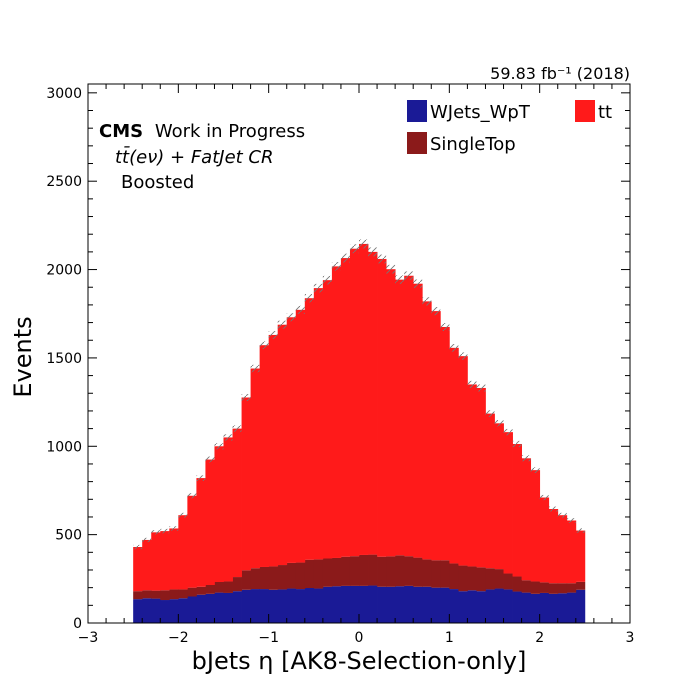 Image resolution: width=700 pixels, height=700 pixels. What do you see at coordinates (64, 271) in the screenshot?
I see `y-tick-label-4: 2000` at bounding box center [64, 271].